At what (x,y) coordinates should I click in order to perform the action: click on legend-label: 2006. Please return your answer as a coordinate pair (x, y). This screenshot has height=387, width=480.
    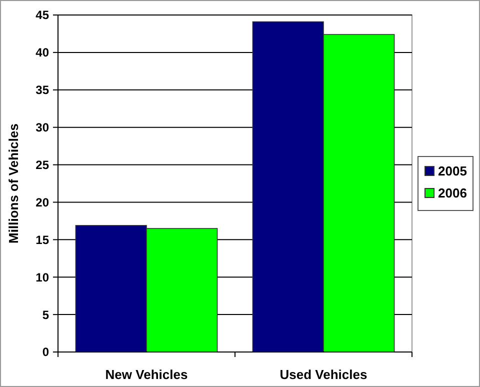
    Looking at the image, I should click on (452, 193).